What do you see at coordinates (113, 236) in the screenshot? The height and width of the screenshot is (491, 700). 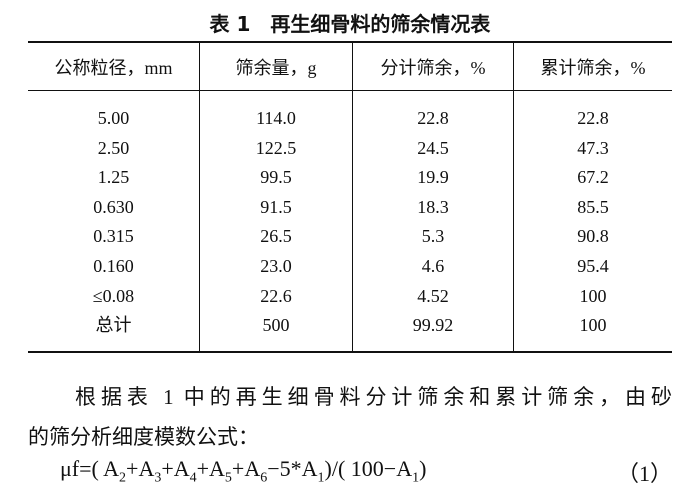 I see `table-cell: 0.315` at bounding box center [113, 236].